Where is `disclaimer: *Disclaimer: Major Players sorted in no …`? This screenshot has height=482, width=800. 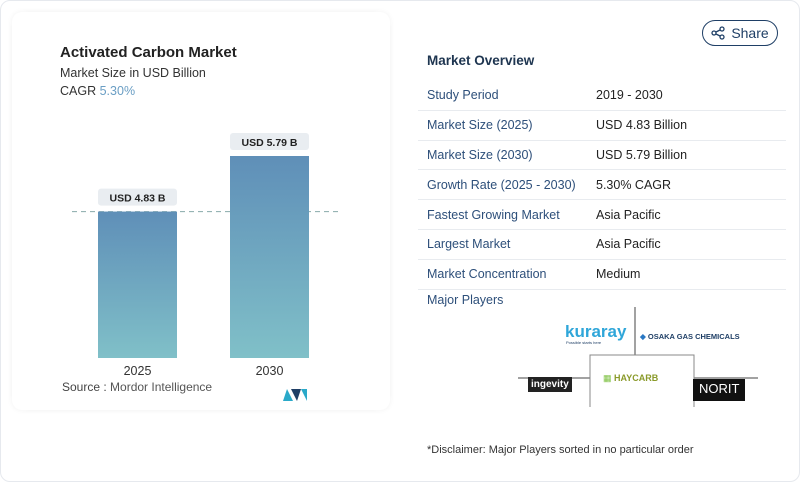
disclaimer: *Disclaimer: Major Players sorted in no … is located at coordinates (560, 450).